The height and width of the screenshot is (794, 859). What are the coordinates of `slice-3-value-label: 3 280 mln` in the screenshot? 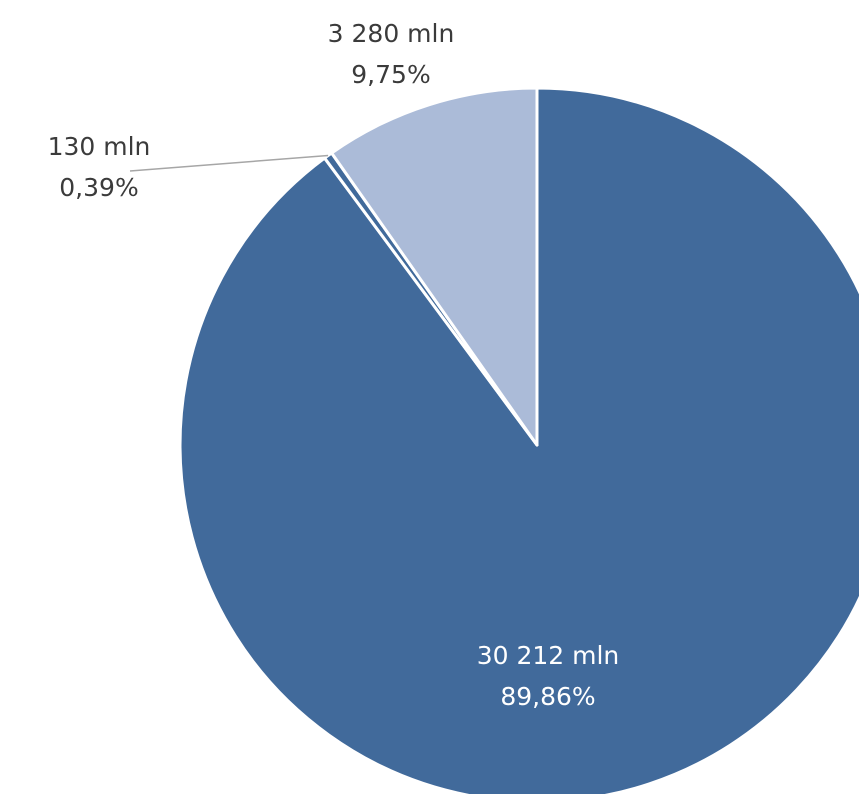 It's located at (391, 33).